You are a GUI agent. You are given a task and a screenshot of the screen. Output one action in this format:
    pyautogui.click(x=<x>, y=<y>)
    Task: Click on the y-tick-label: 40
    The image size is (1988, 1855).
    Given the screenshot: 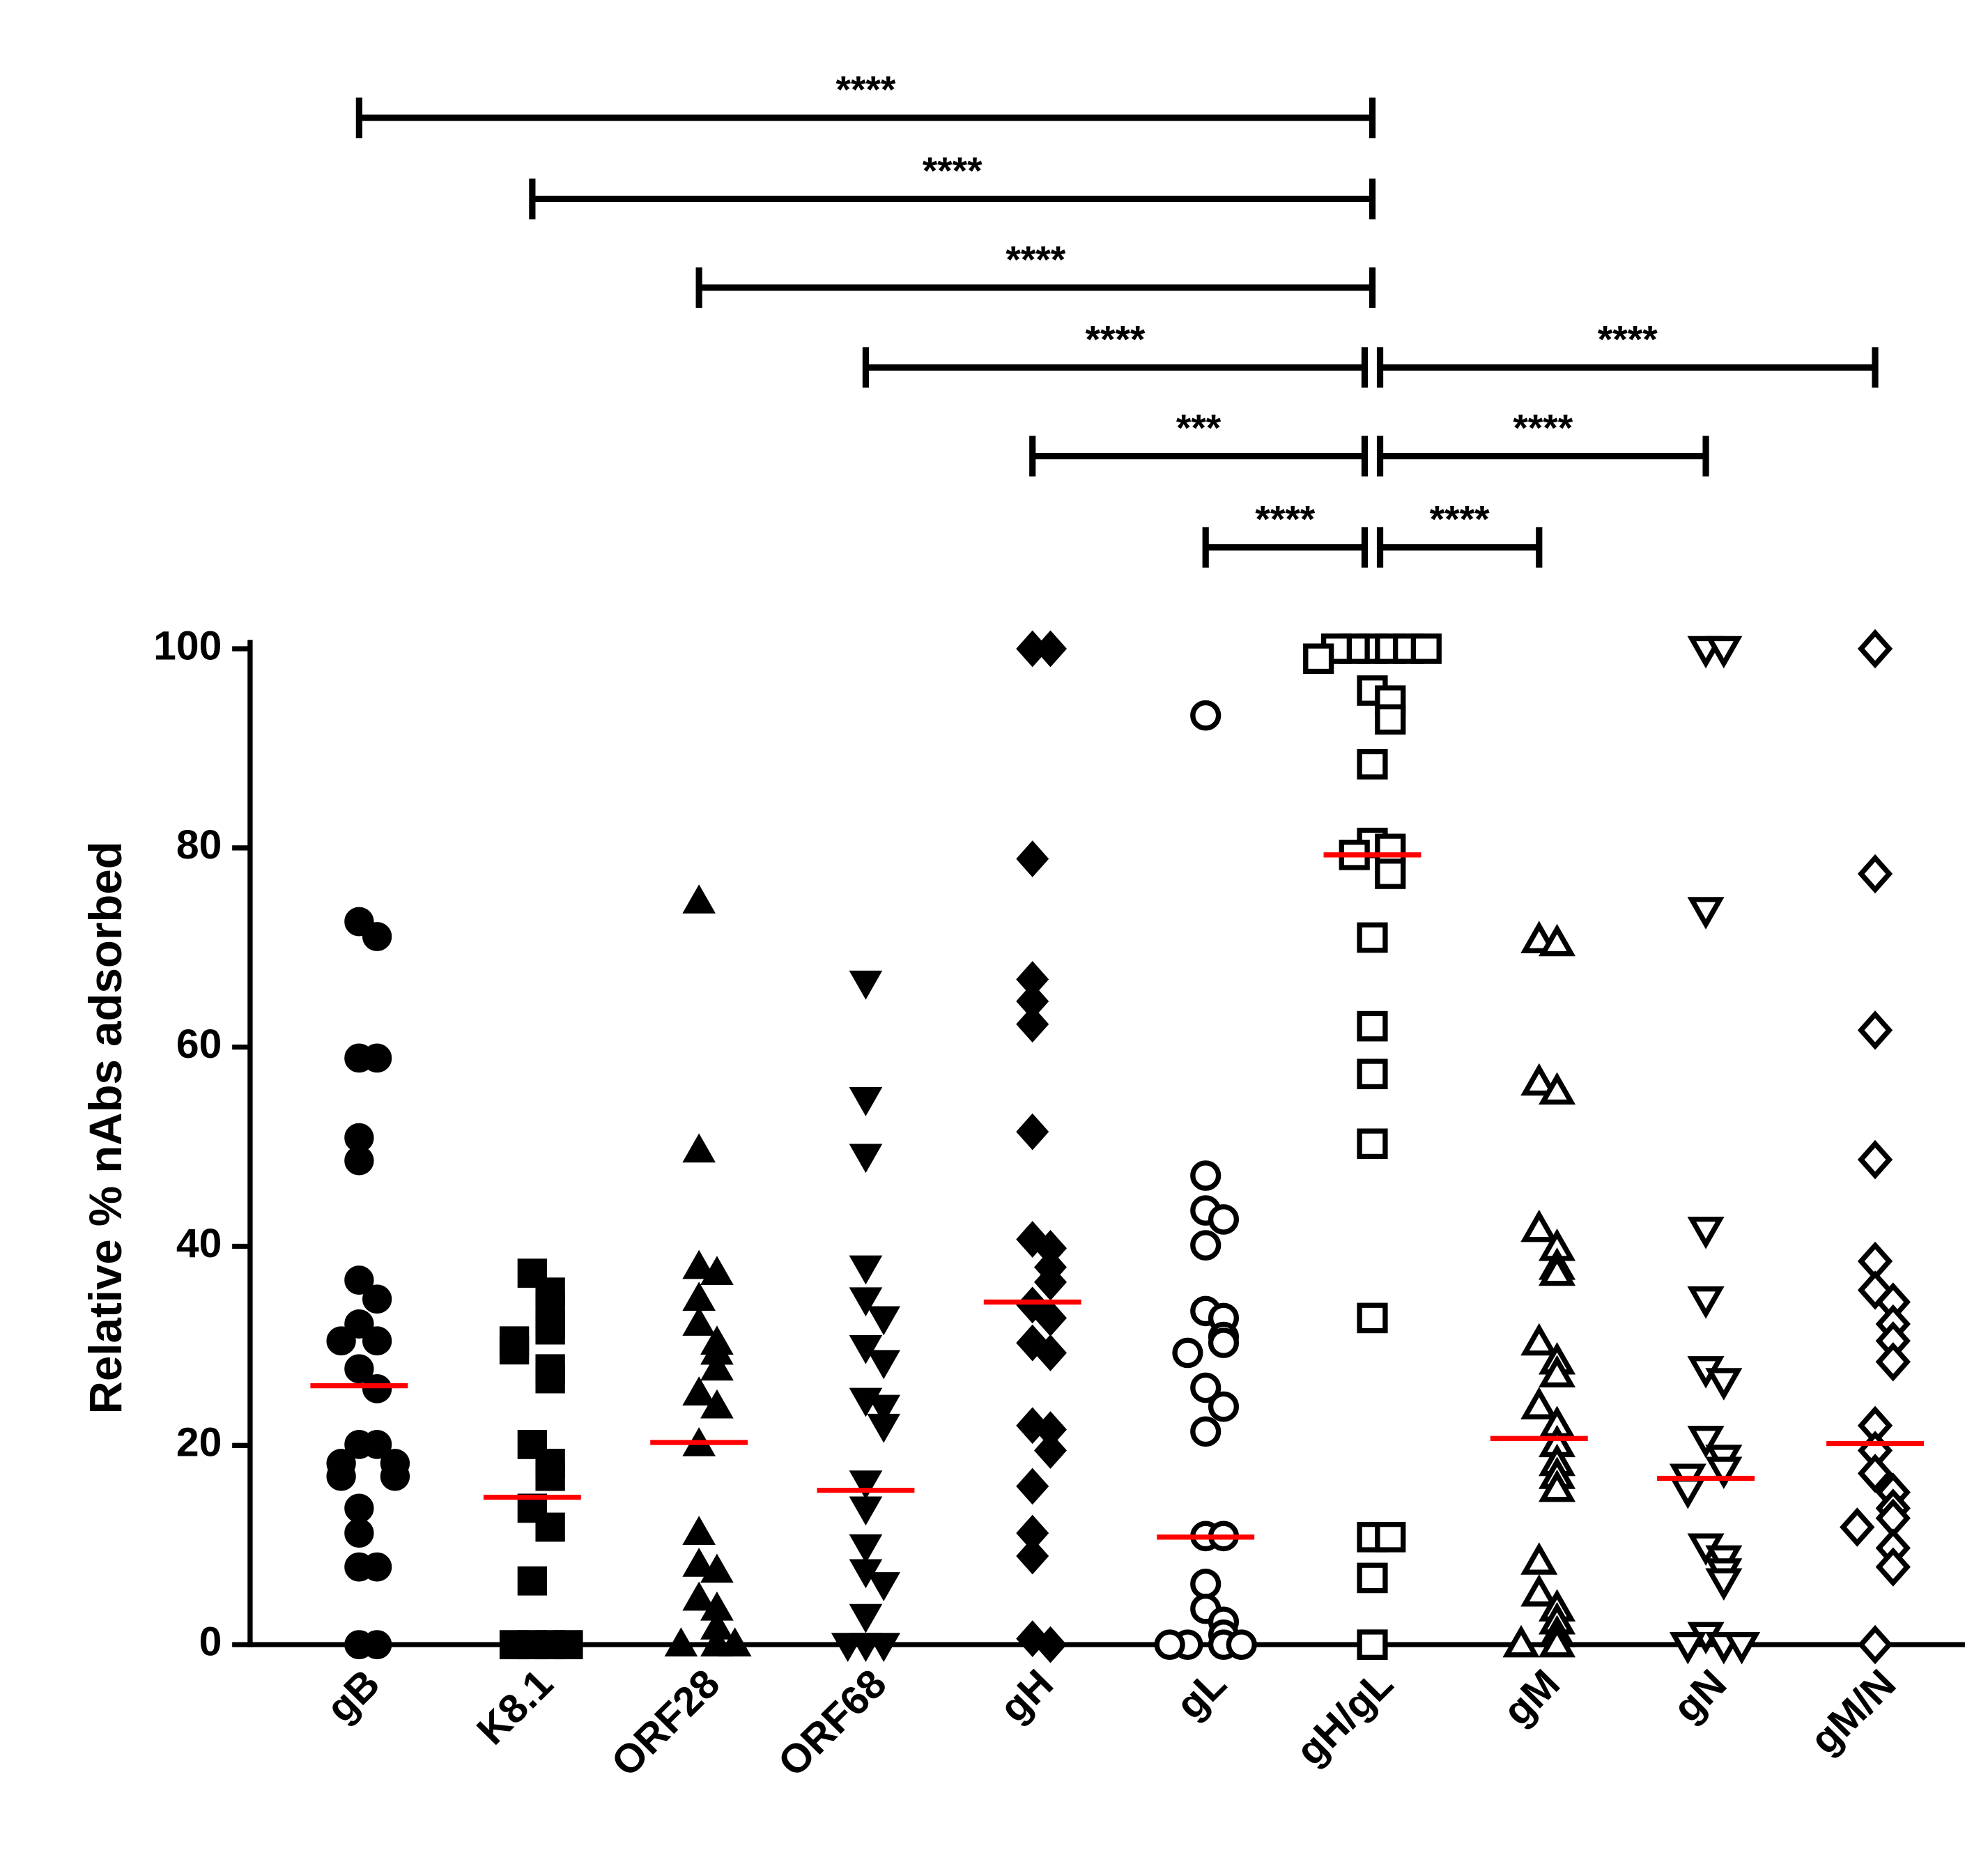 What is the action you would take?
    pyautogui.click(x=199, y=1243)
    